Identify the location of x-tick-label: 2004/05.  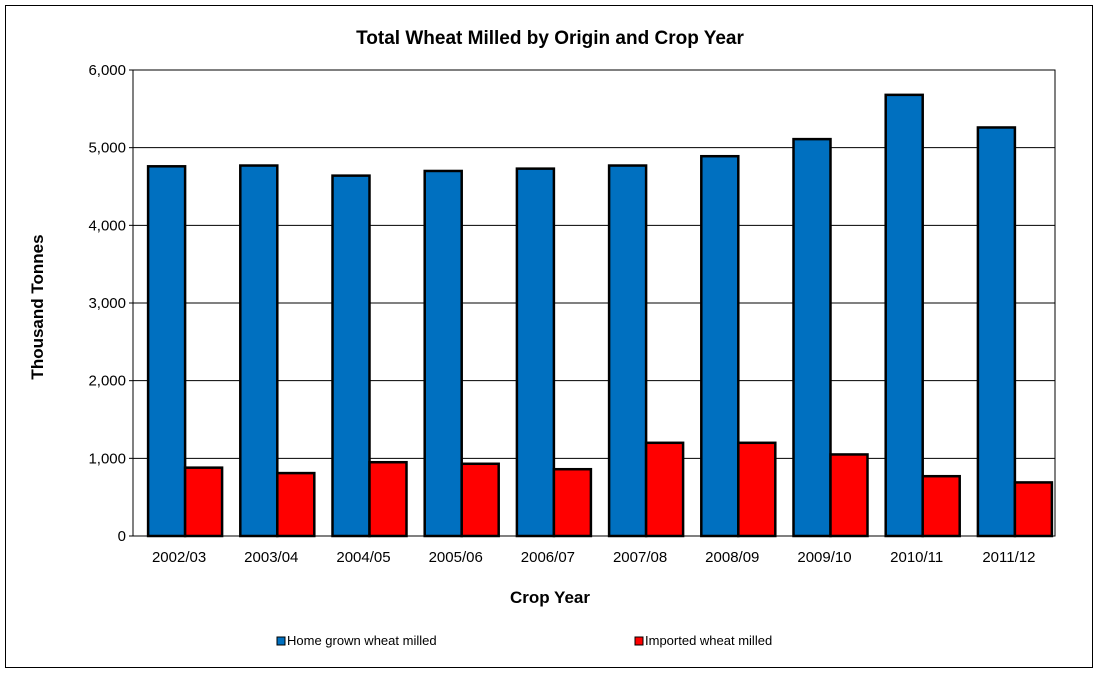
(363, 557).